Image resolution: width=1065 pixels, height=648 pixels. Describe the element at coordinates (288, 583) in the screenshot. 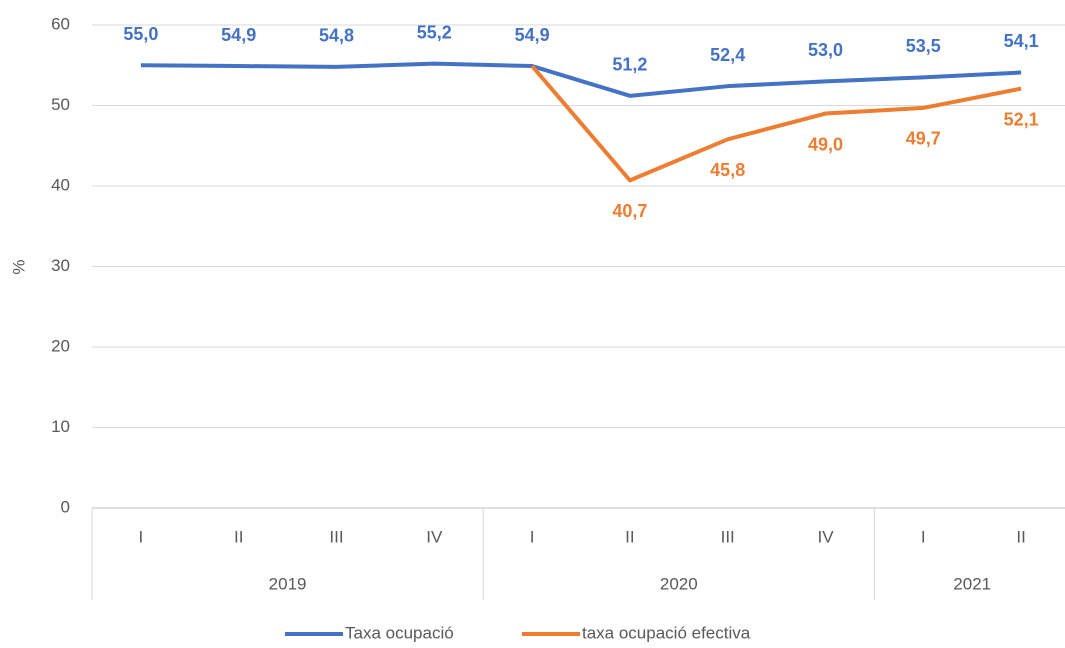

I see `x-group-label: 2019` at that location.